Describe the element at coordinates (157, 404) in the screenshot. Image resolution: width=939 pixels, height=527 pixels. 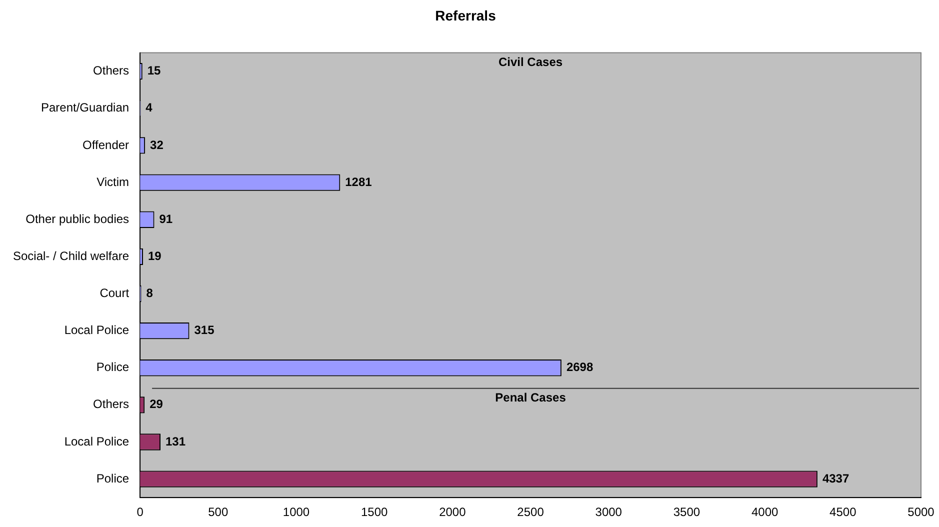
I see `data-label: 29` at that location.